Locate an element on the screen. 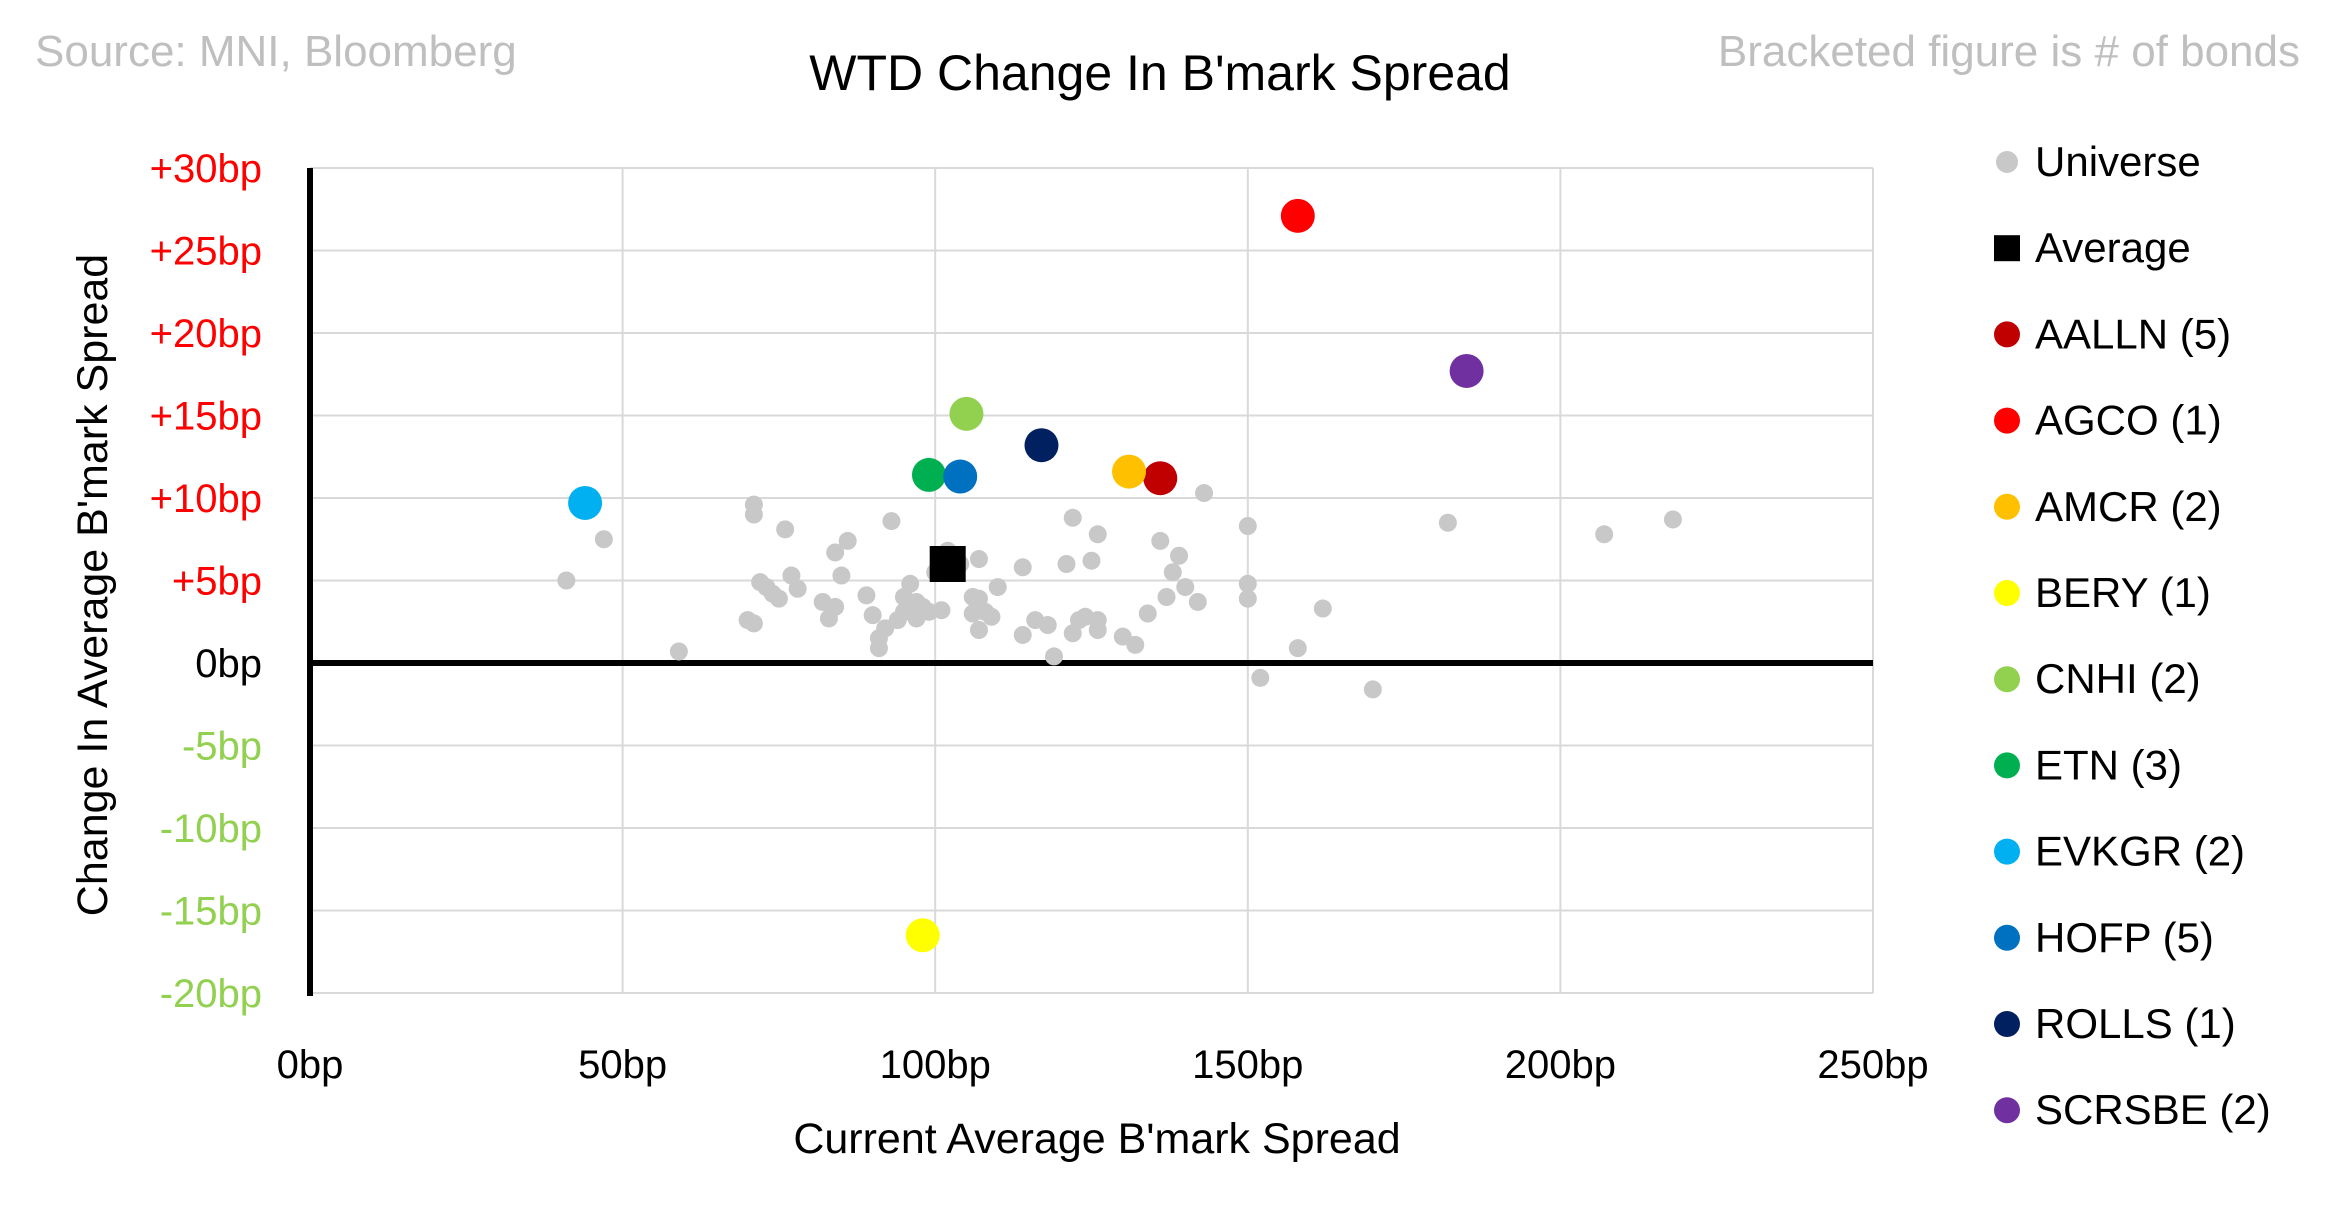 This screenshot has height=1219, width=2326. x-axis-title: Current Average B'mark Spread is located at coordinates (1096, 1139).